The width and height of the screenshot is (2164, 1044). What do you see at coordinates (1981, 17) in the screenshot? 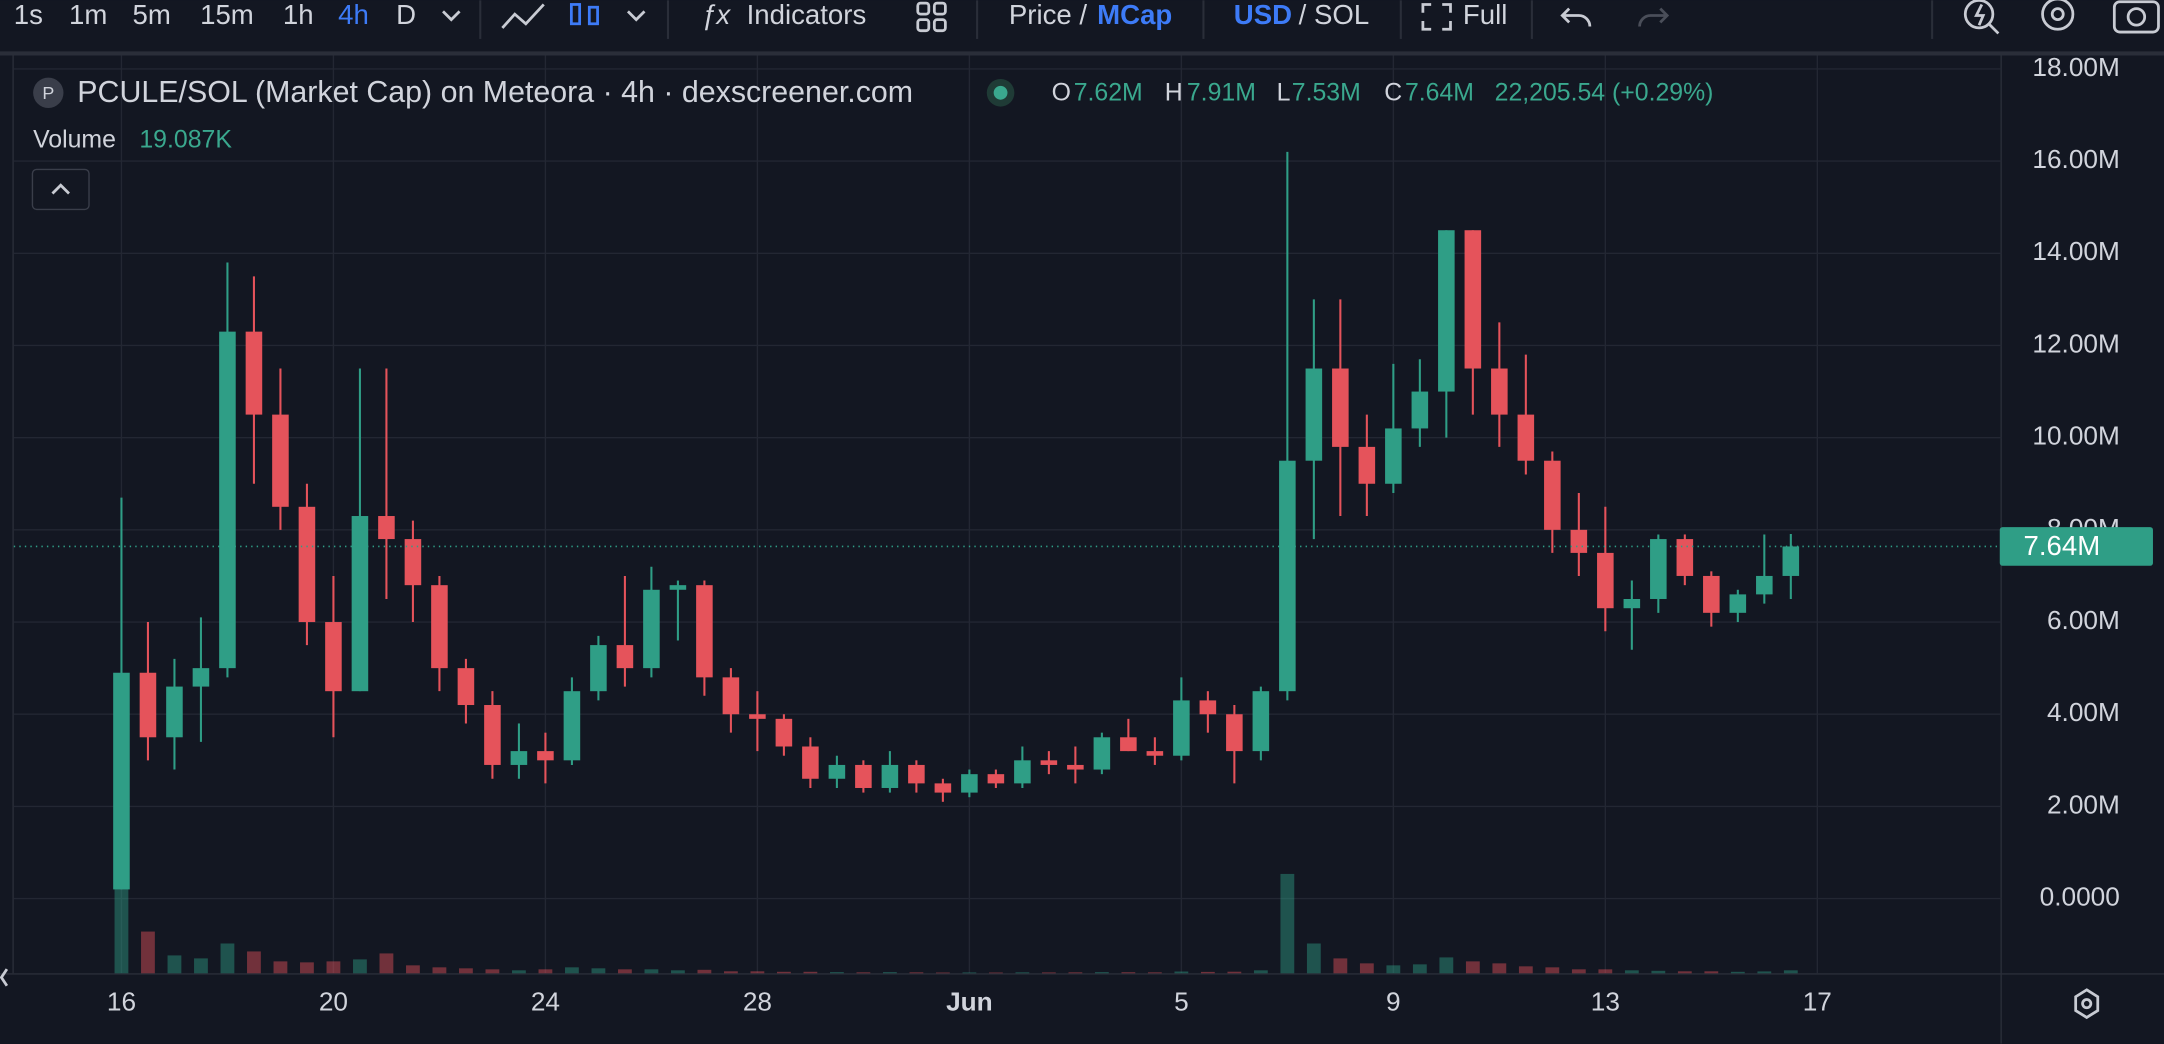
I see `alert-button` at bounding box center [1981, 17].